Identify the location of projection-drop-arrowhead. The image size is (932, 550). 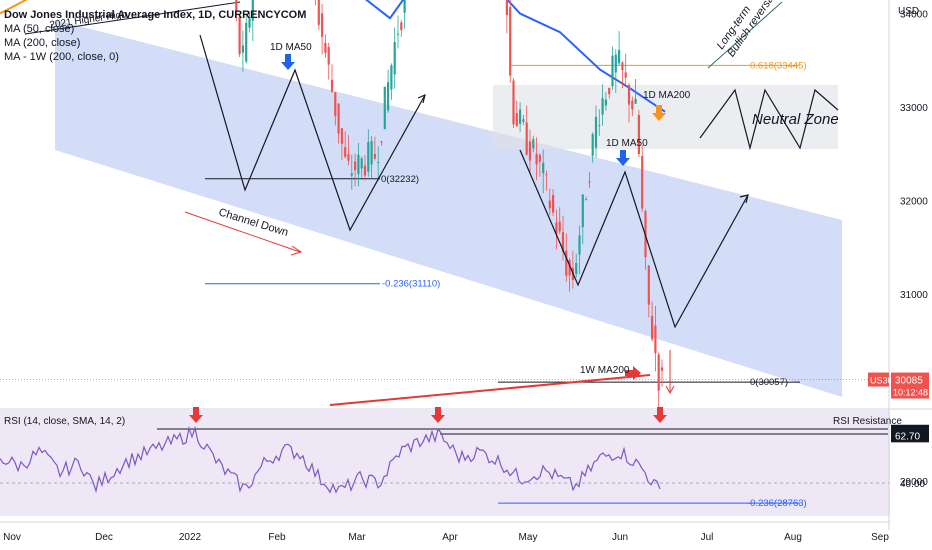
(670, 390).